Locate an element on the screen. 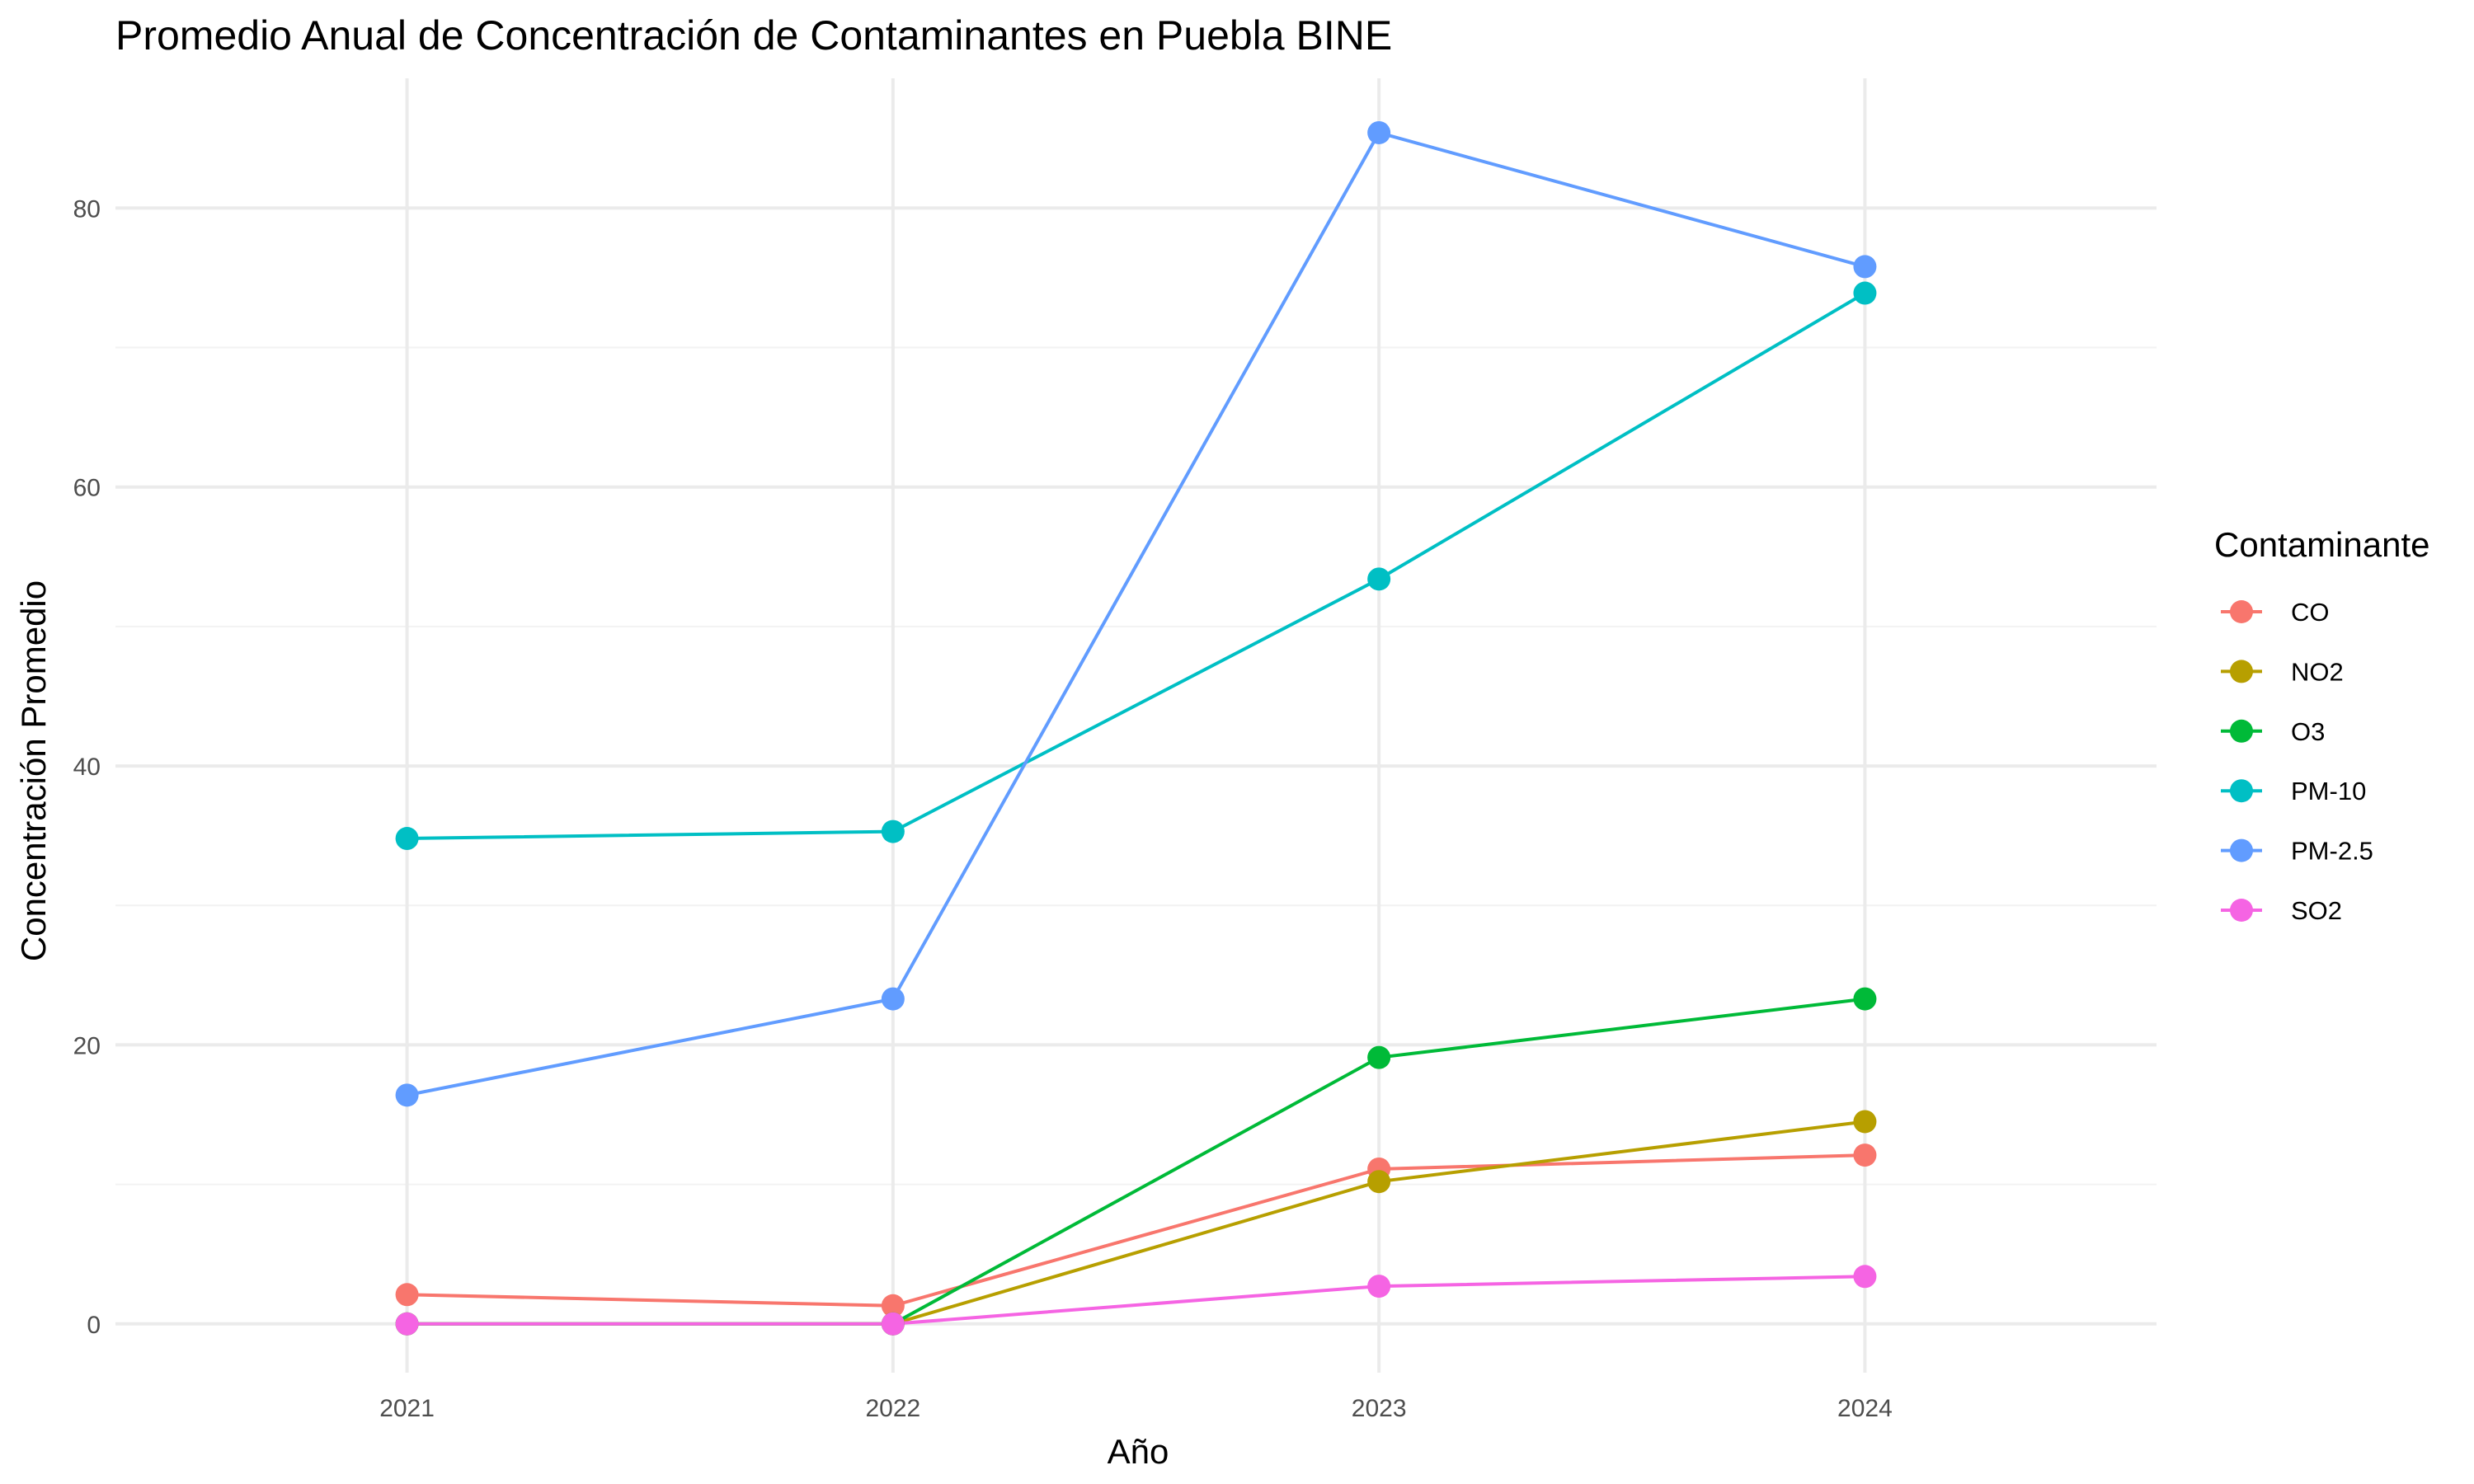  x-axis-title: Año is located at coordinates (1138, 1452).